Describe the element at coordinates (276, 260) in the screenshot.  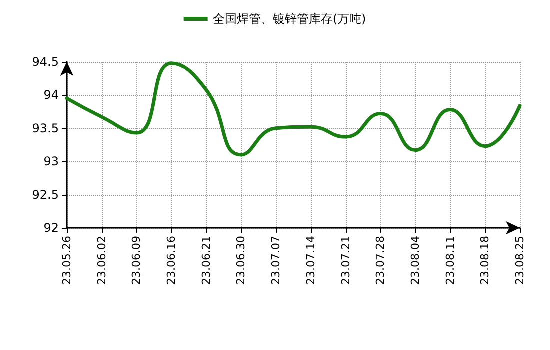
I see `x-tick-label: 23.07.07` at that location.